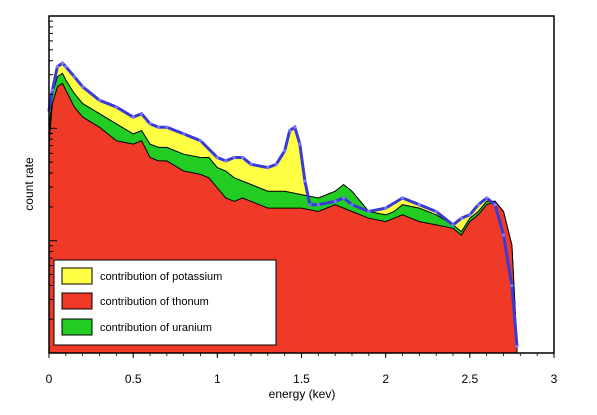 The height and width of the screenshot is (415, 597). What do you see at coordinates (302, 369) in the screenshot?
I see `x-axis: 0 0.5 1 1.5 2 2.5 3` at bounding box center [302, 369].